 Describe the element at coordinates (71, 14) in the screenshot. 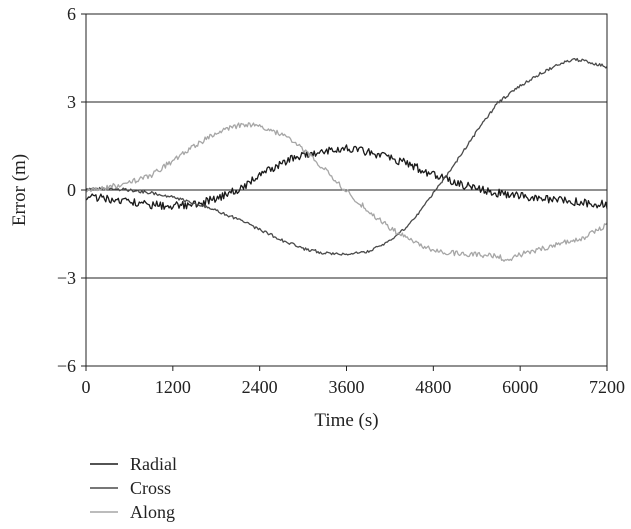

I see `y-tick-label: 6` at that location.